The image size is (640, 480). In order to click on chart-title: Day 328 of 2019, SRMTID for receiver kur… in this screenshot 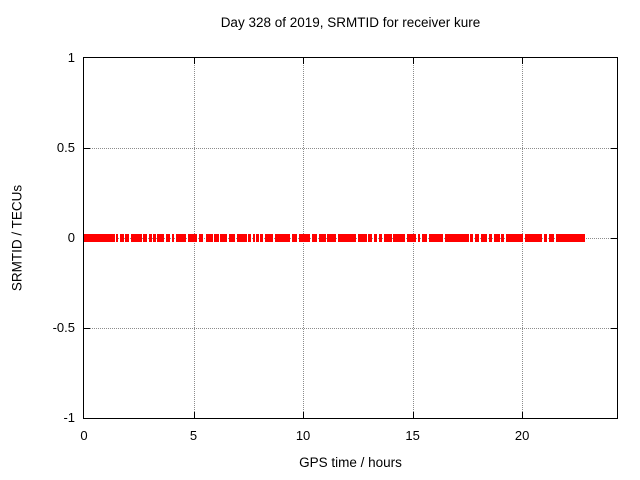, I will do `click(350, 22)`.